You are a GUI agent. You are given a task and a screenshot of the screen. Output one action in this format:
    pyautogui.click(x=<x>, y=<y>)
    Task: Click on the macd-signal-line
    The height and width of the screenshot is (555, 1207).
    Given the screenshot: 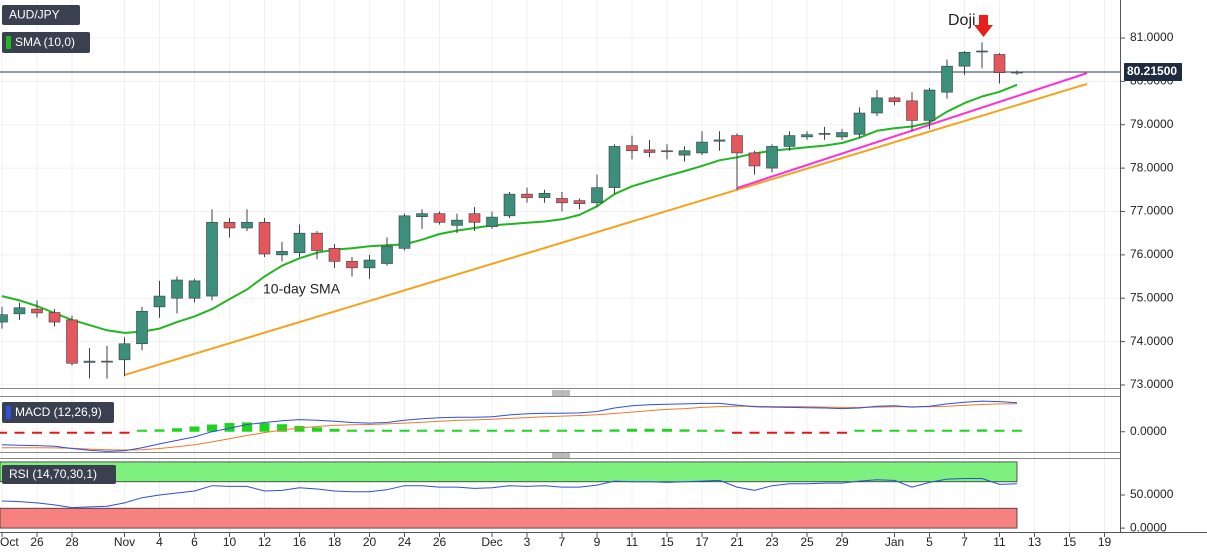 What is the action you would take?
    pyautogui.click(x=510, y=427)
    